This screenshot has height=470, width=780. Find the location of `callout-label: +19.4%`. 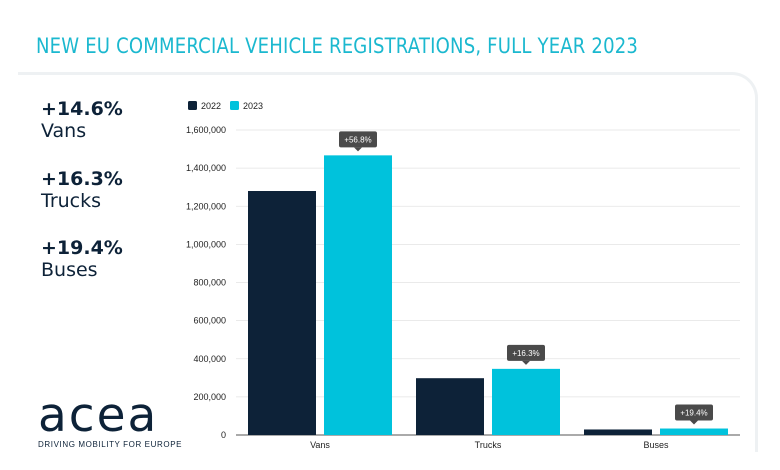

callout-label: +19.4% is located at coordinates (693, 413).